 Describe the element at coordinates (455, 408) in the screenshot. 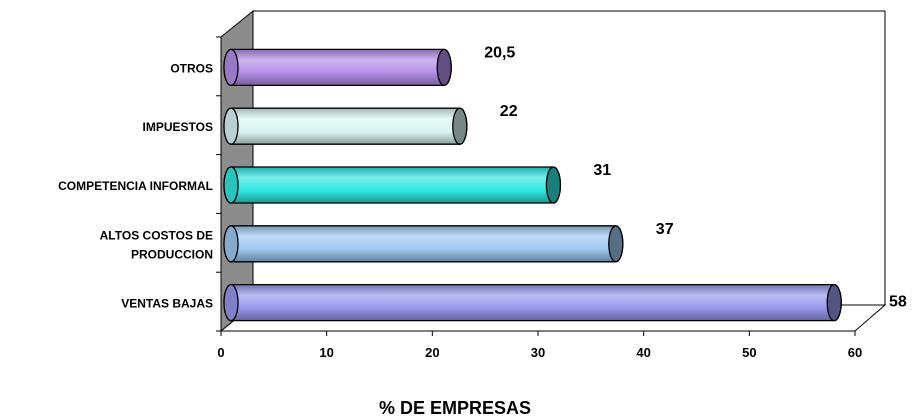

I see `x-axis-title: % DE EMPRESAS` at that location.